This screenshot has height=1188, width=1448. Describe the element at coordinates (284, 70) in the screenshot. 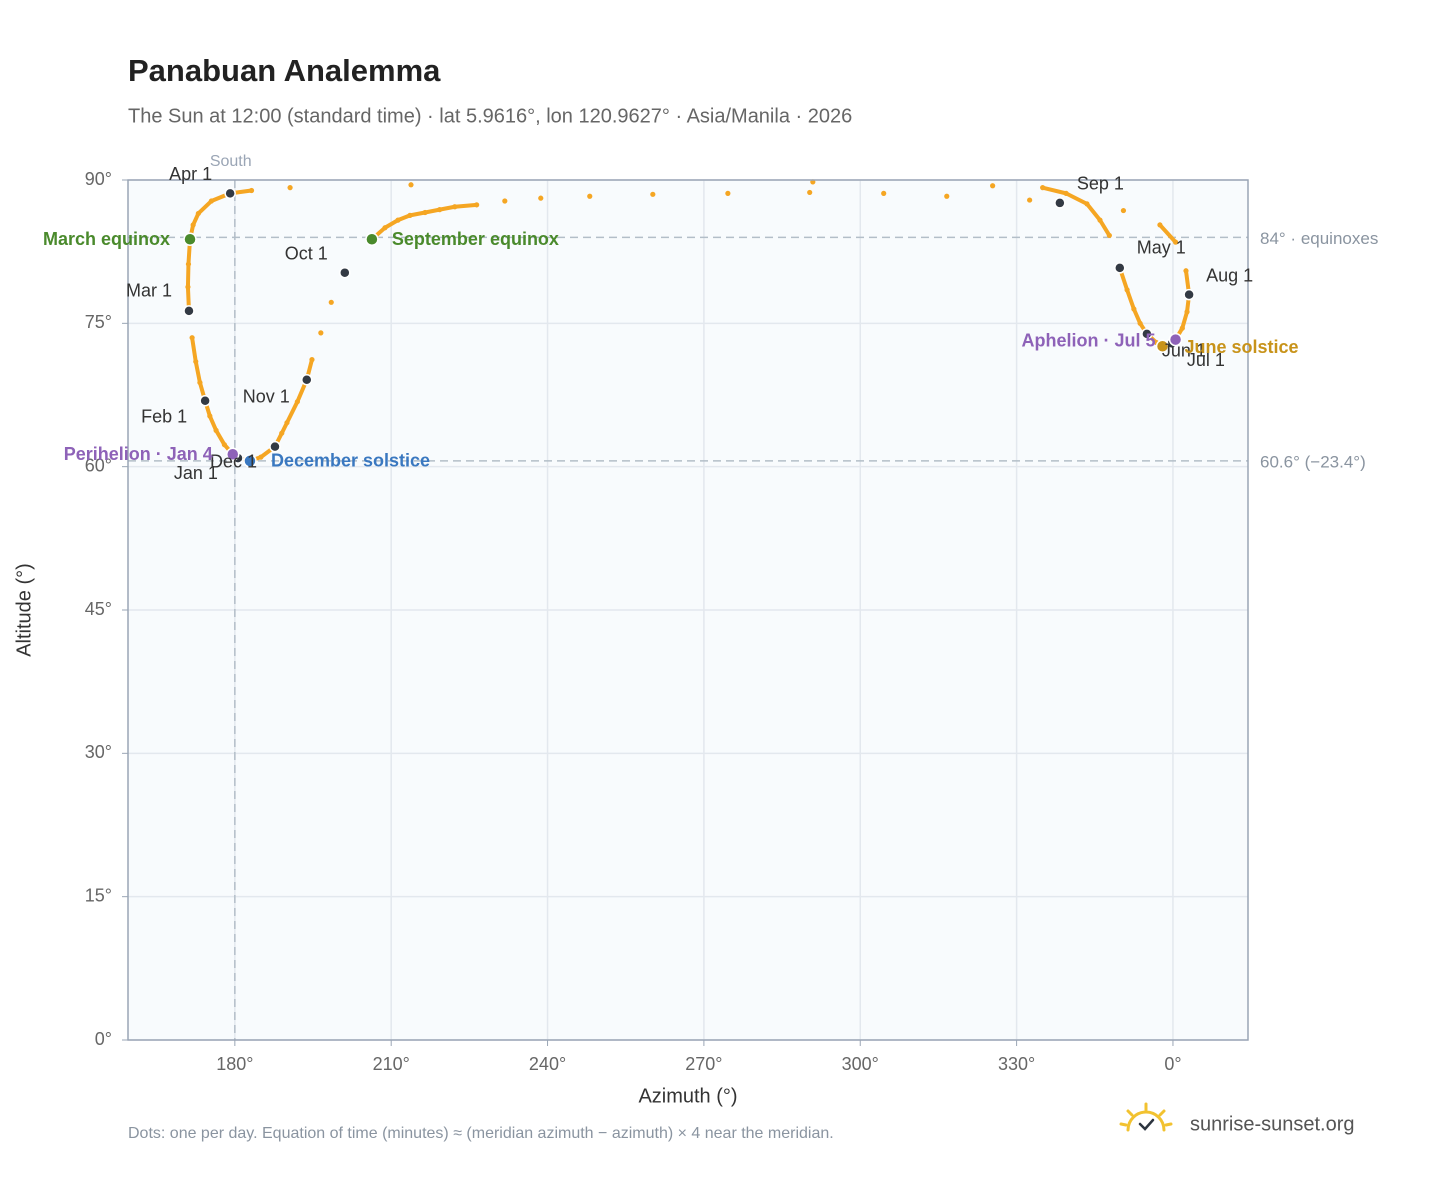

I see `chart-title: Panabuan Analemma` at that location.